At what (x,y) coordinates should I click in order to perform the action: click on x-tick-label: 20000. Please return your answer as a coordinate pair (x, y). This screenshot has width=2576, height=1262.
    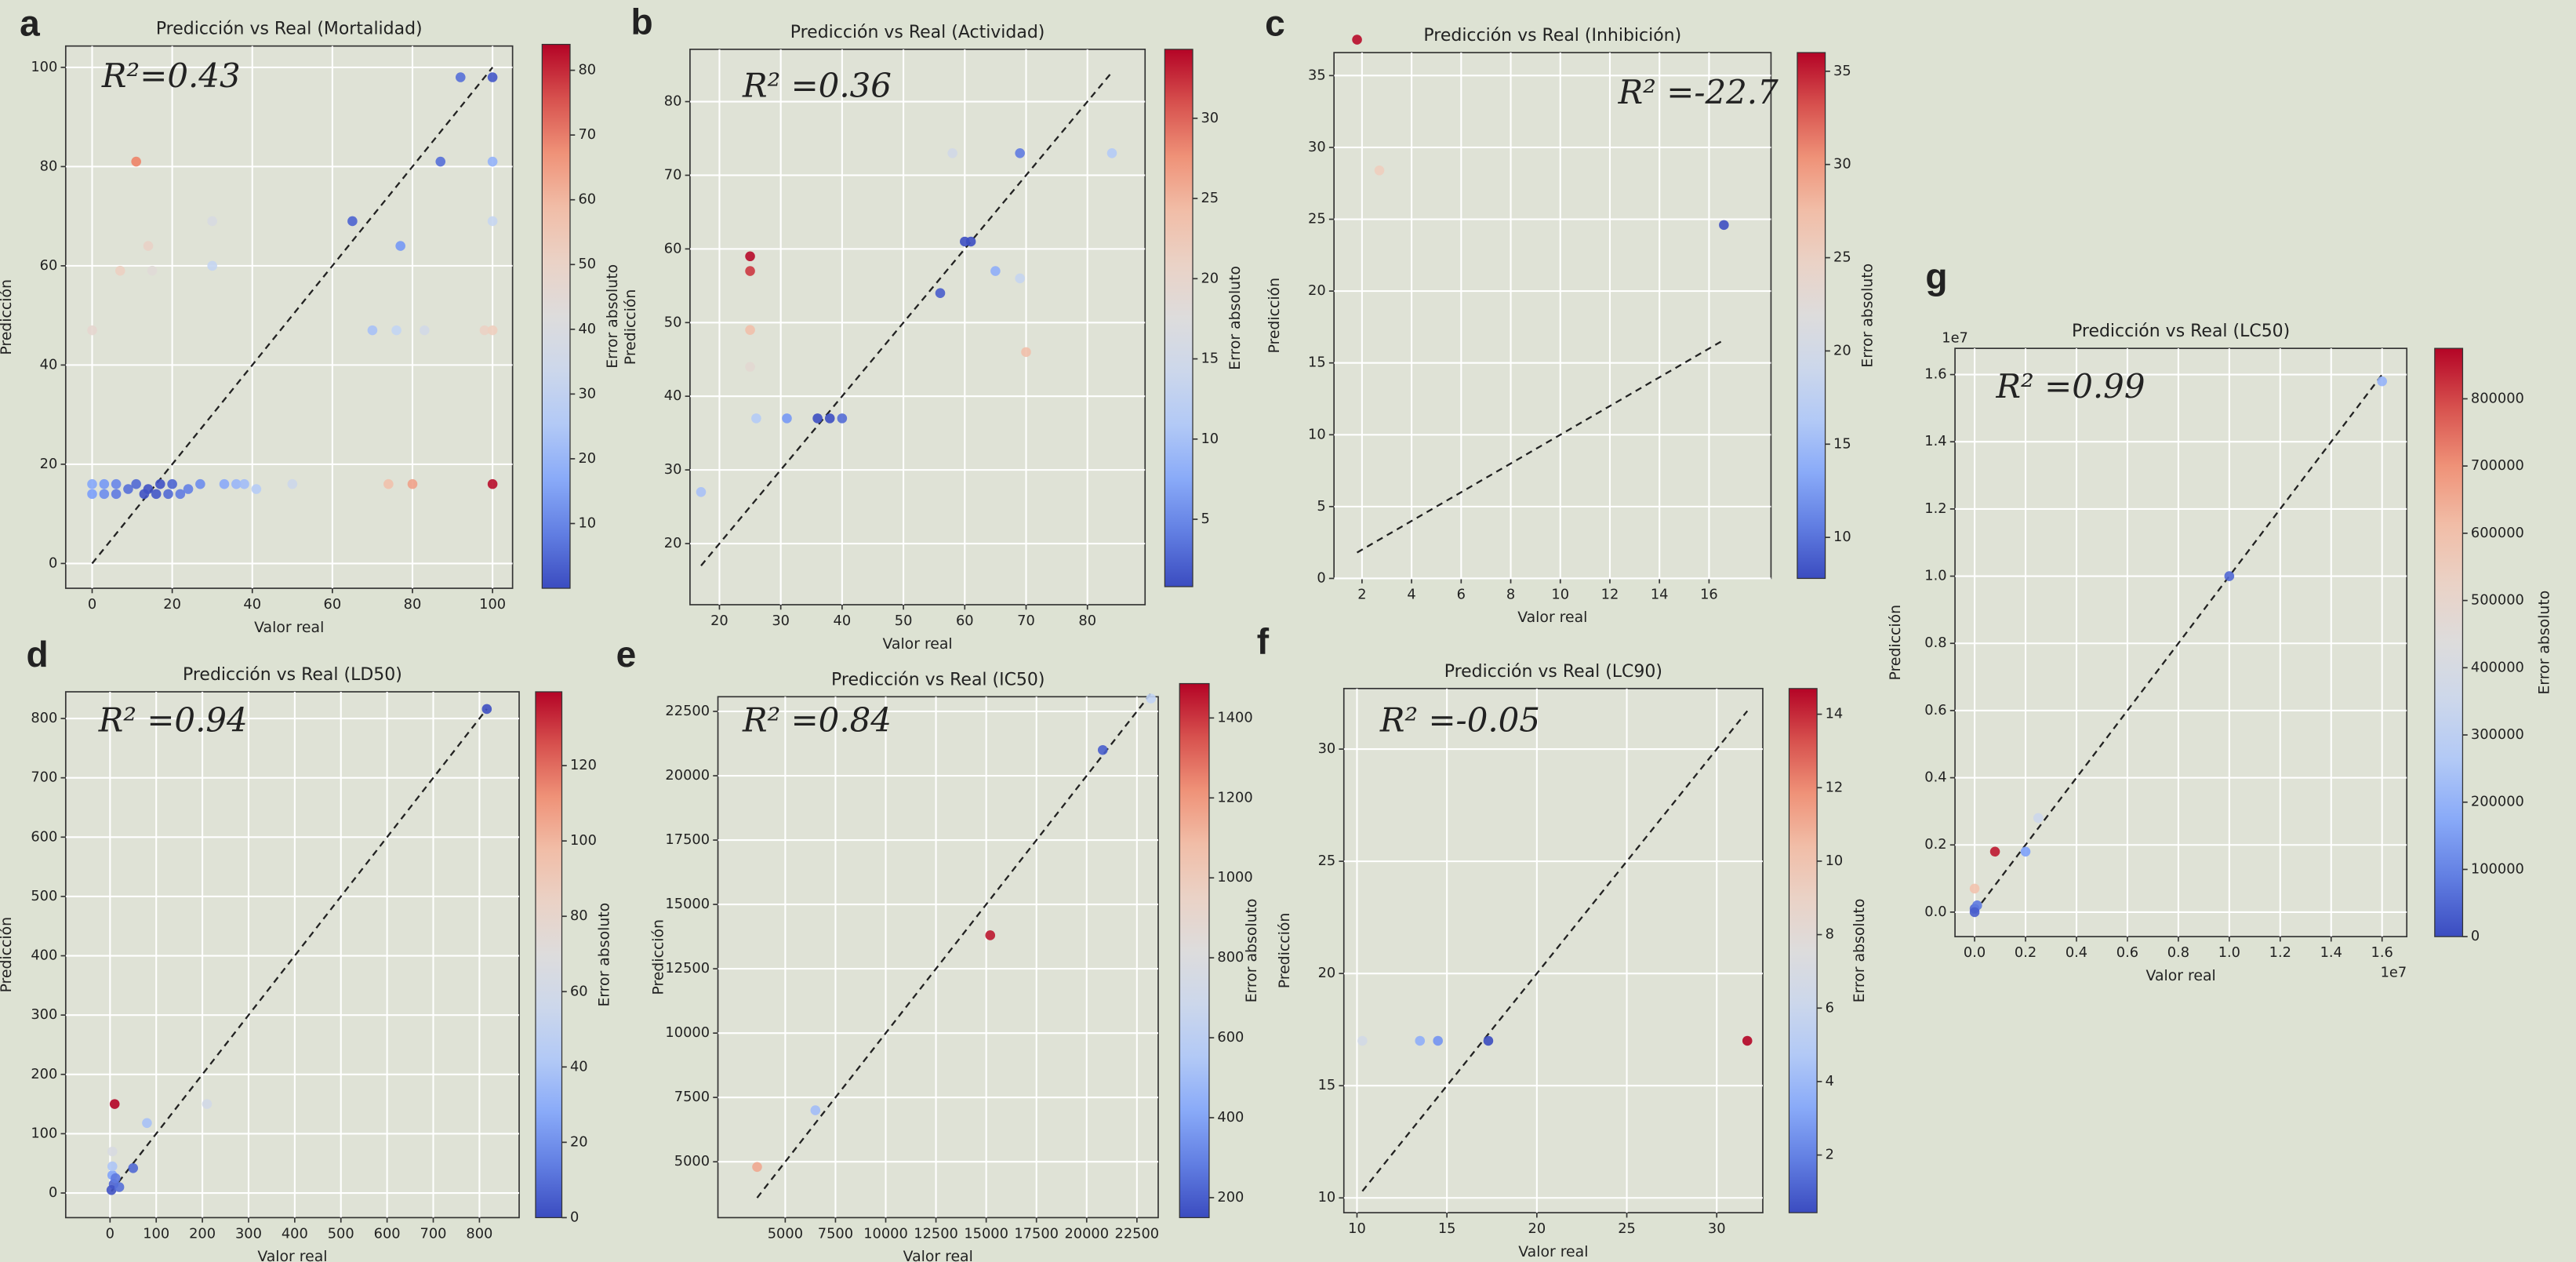
    Looking at the image, I should click on (1086, 1233).